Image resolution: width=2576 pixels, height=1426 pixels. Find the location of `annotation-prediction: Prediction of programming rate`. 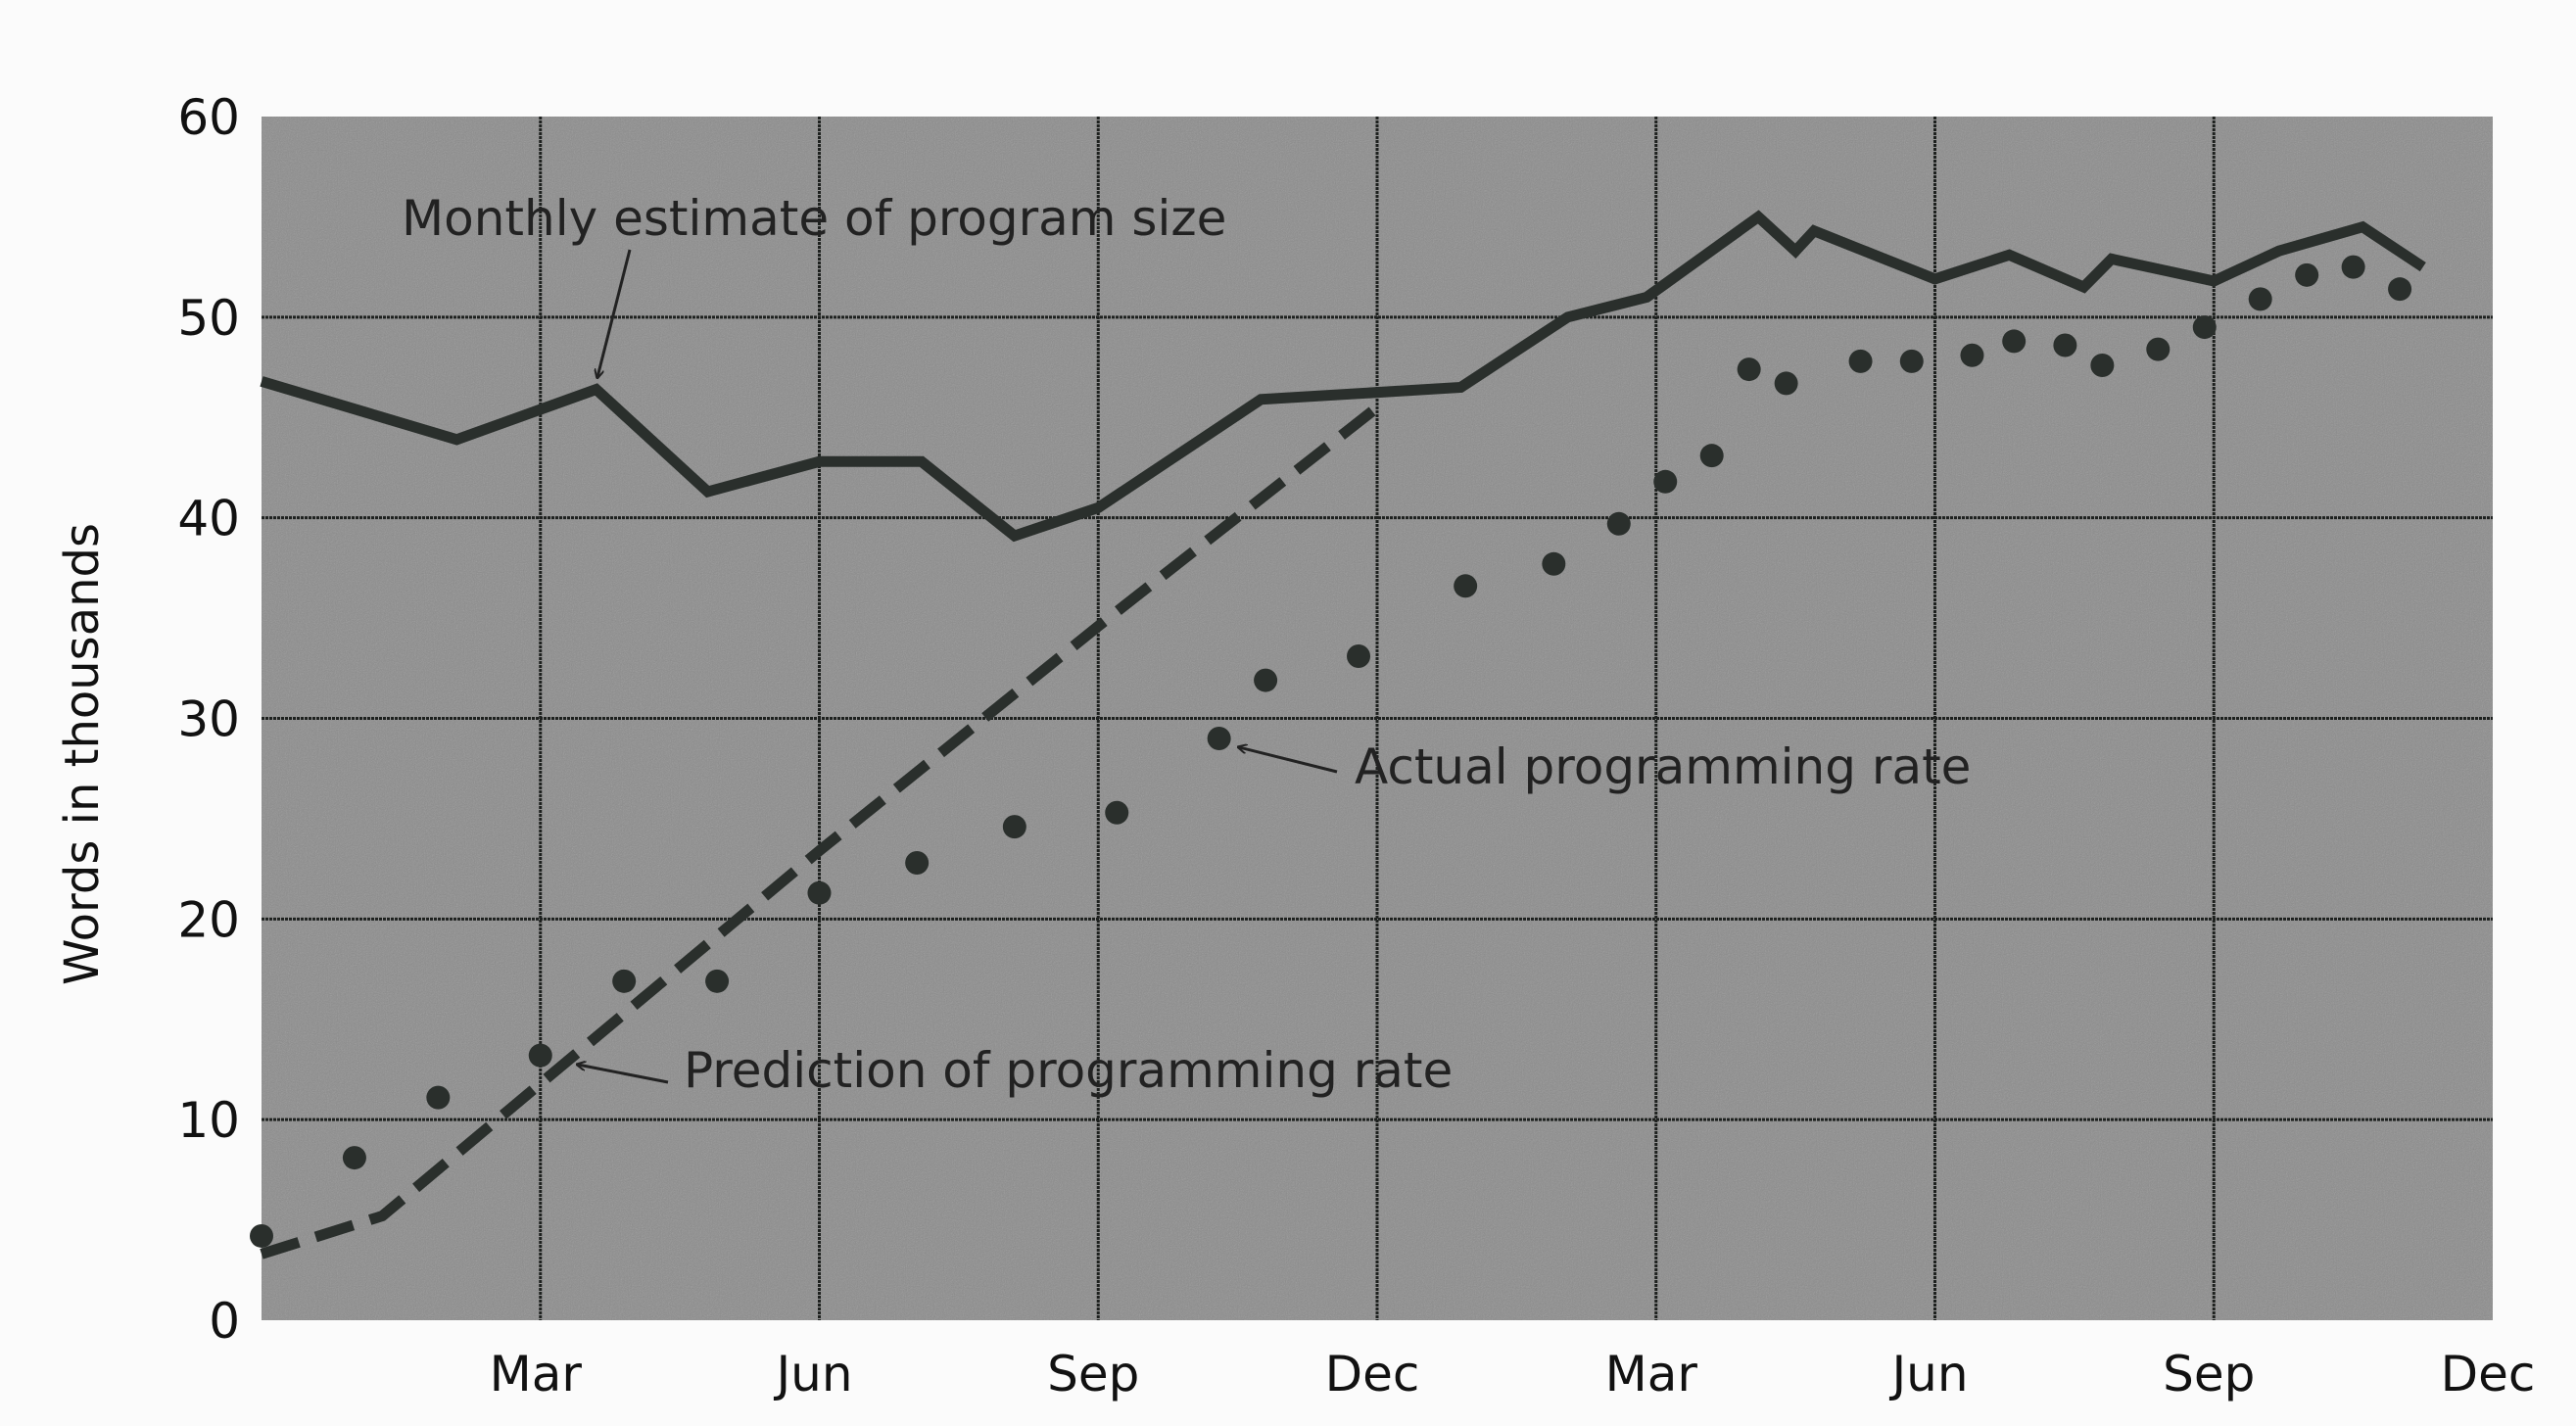

annotation-prediction: Prediction of programming rate is located at coordinates (1069, 1070).